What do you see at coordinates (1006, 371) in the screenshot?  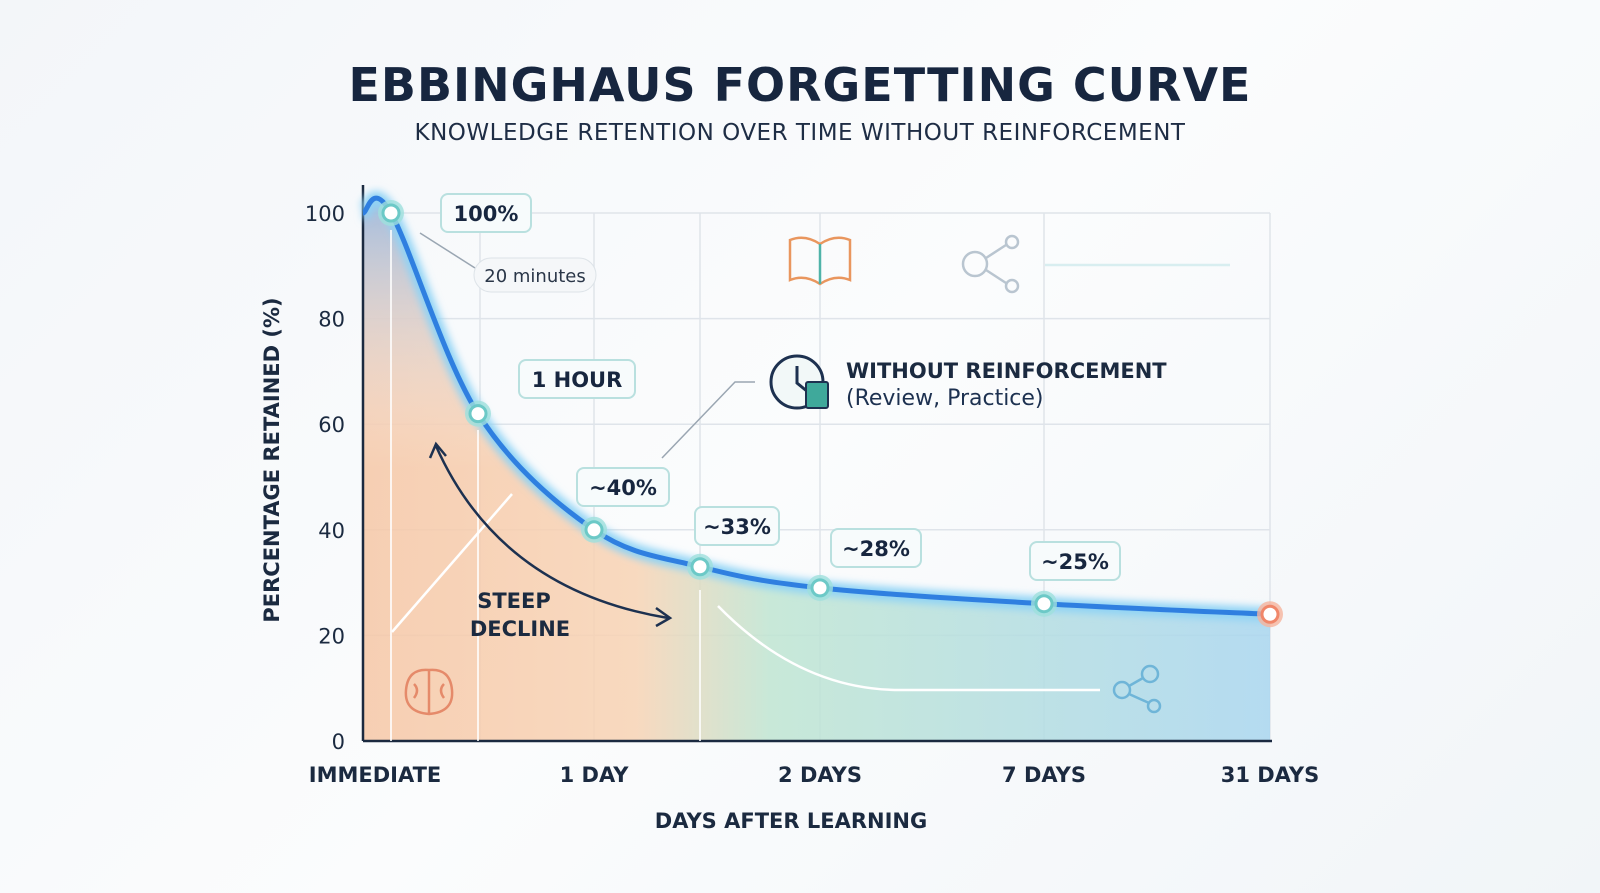 I see `legend-title: WITHOUT REINFORCEMENT` at bounding box center [1006, 371].